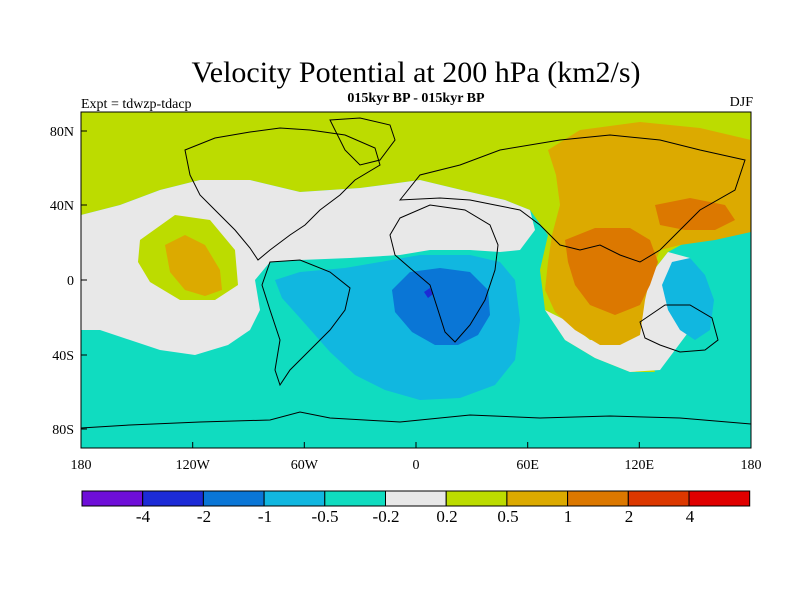 The image size is (800, 600). I want to click on colorbar-label: -2, so click(204, 516).